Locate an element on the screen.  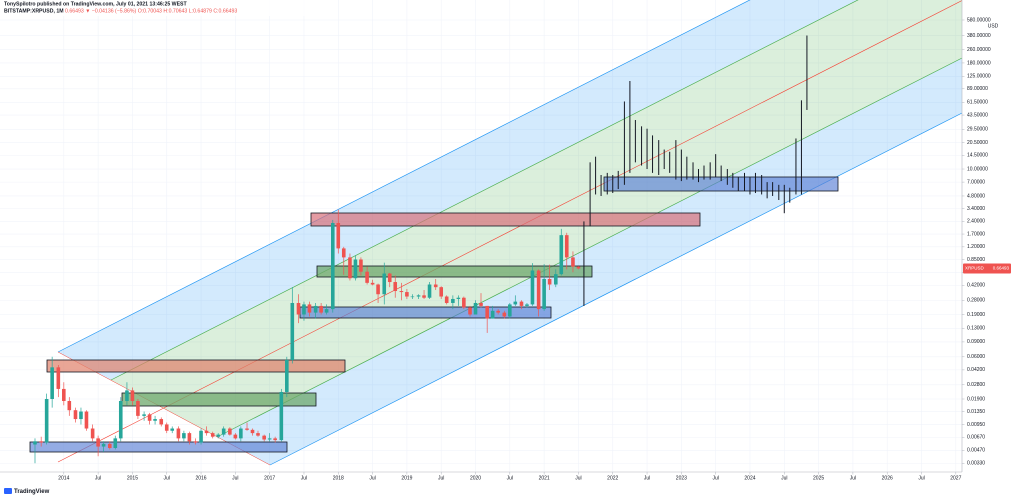
ohlc-low: L:0.64879 is located at coordinates (200, 12).